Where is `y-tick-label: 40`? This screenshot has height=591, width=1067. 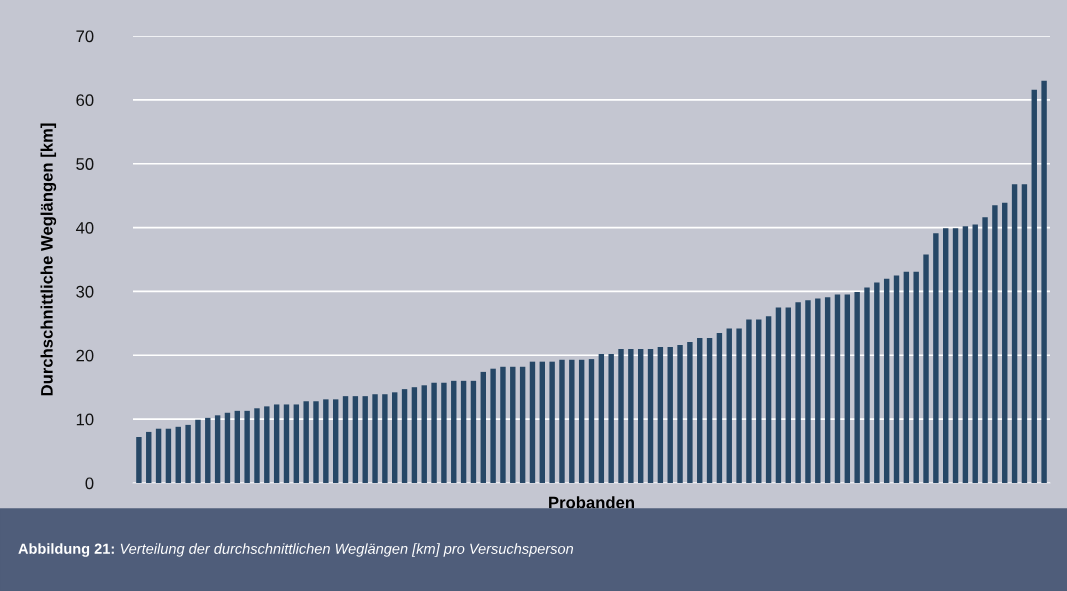
y-tick-label: 40 is located at coordinates (84, 227).